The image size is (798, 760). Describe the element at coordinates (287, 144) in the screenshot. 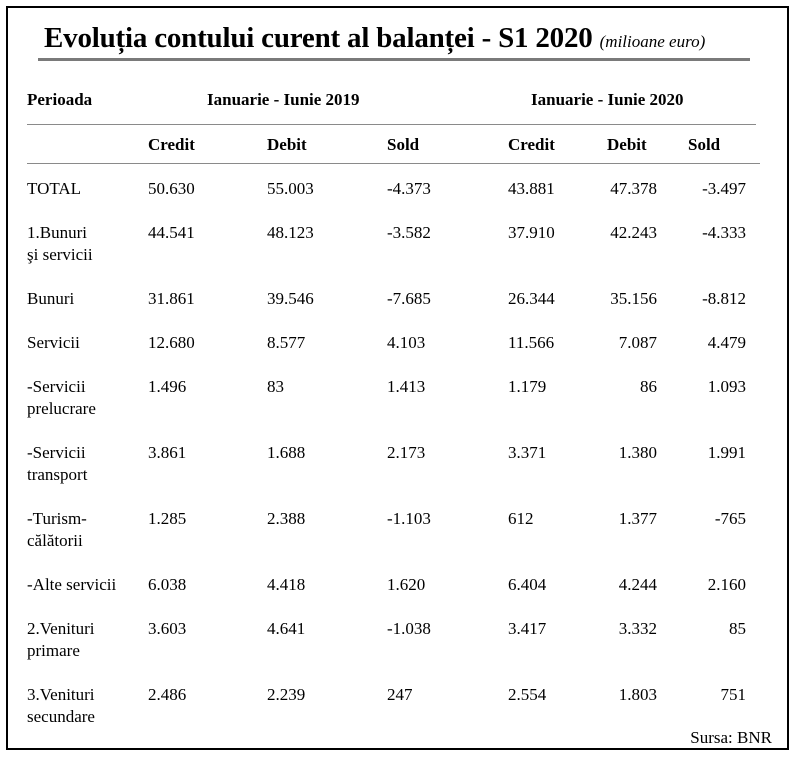

I see `col-debit-2019: Debit` at that location.